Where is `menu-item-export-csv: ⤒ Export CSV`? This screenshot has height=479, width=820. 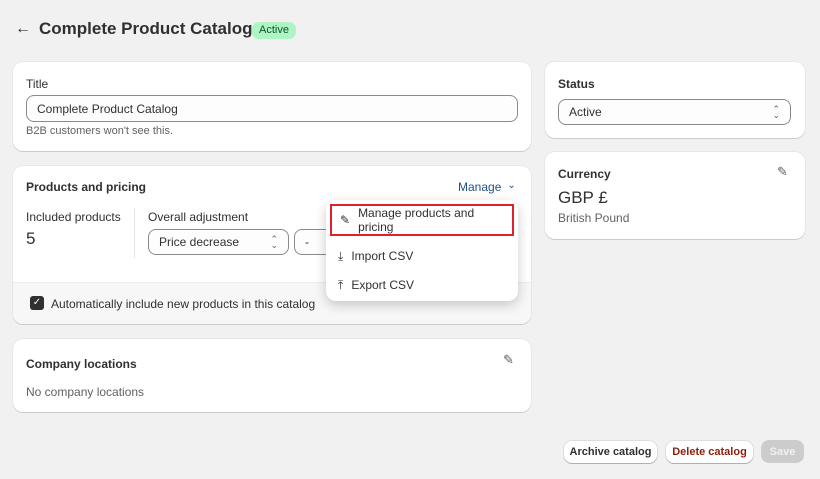
menu-item-export-csv: ⤒ Export CSV is located at coordinates (422, 285).